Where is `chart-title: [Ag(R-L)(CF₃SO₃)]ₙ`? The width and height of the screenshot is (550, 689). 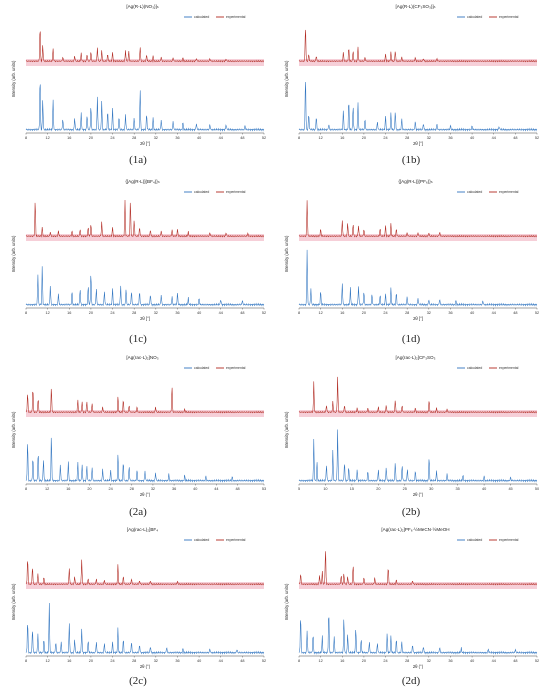
chart-title: [Ag(R-L)(CF₃SO₃)]ₙ is located at coordinates (415, 6).